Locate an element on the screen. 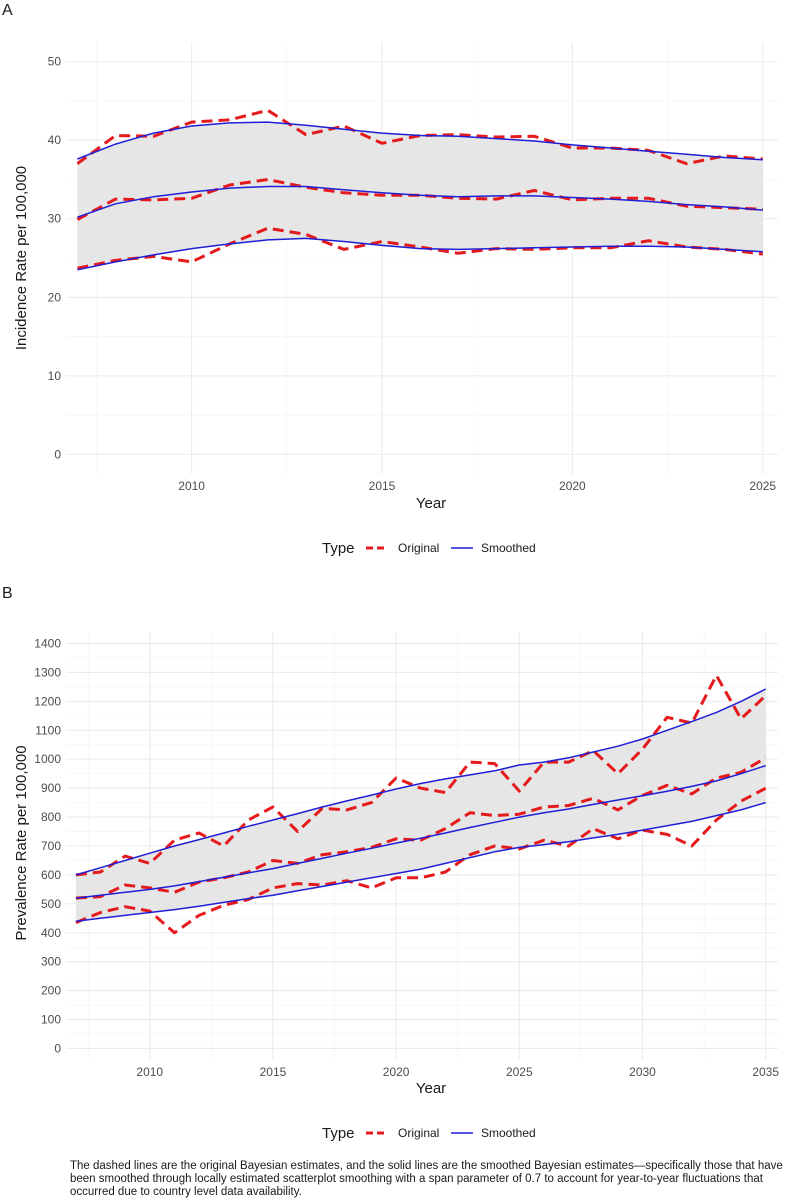  y-axis-title: Prevalence Rate per 100,000 is located at coordinates (21, 842).